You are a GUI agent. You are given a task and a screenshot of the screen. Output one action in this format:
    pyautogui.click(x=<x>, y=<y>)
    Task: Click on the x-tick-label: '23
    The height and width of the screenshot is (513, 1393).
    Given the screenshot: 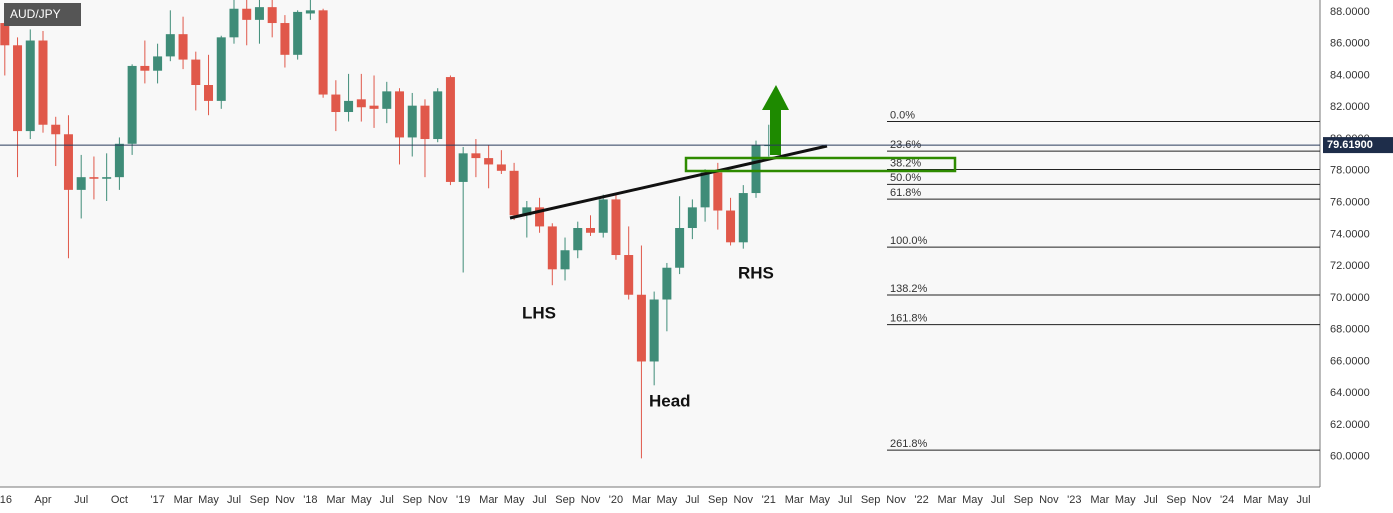 What is the action you would take?
    pyautogui.click(x=1074, y=500)
    